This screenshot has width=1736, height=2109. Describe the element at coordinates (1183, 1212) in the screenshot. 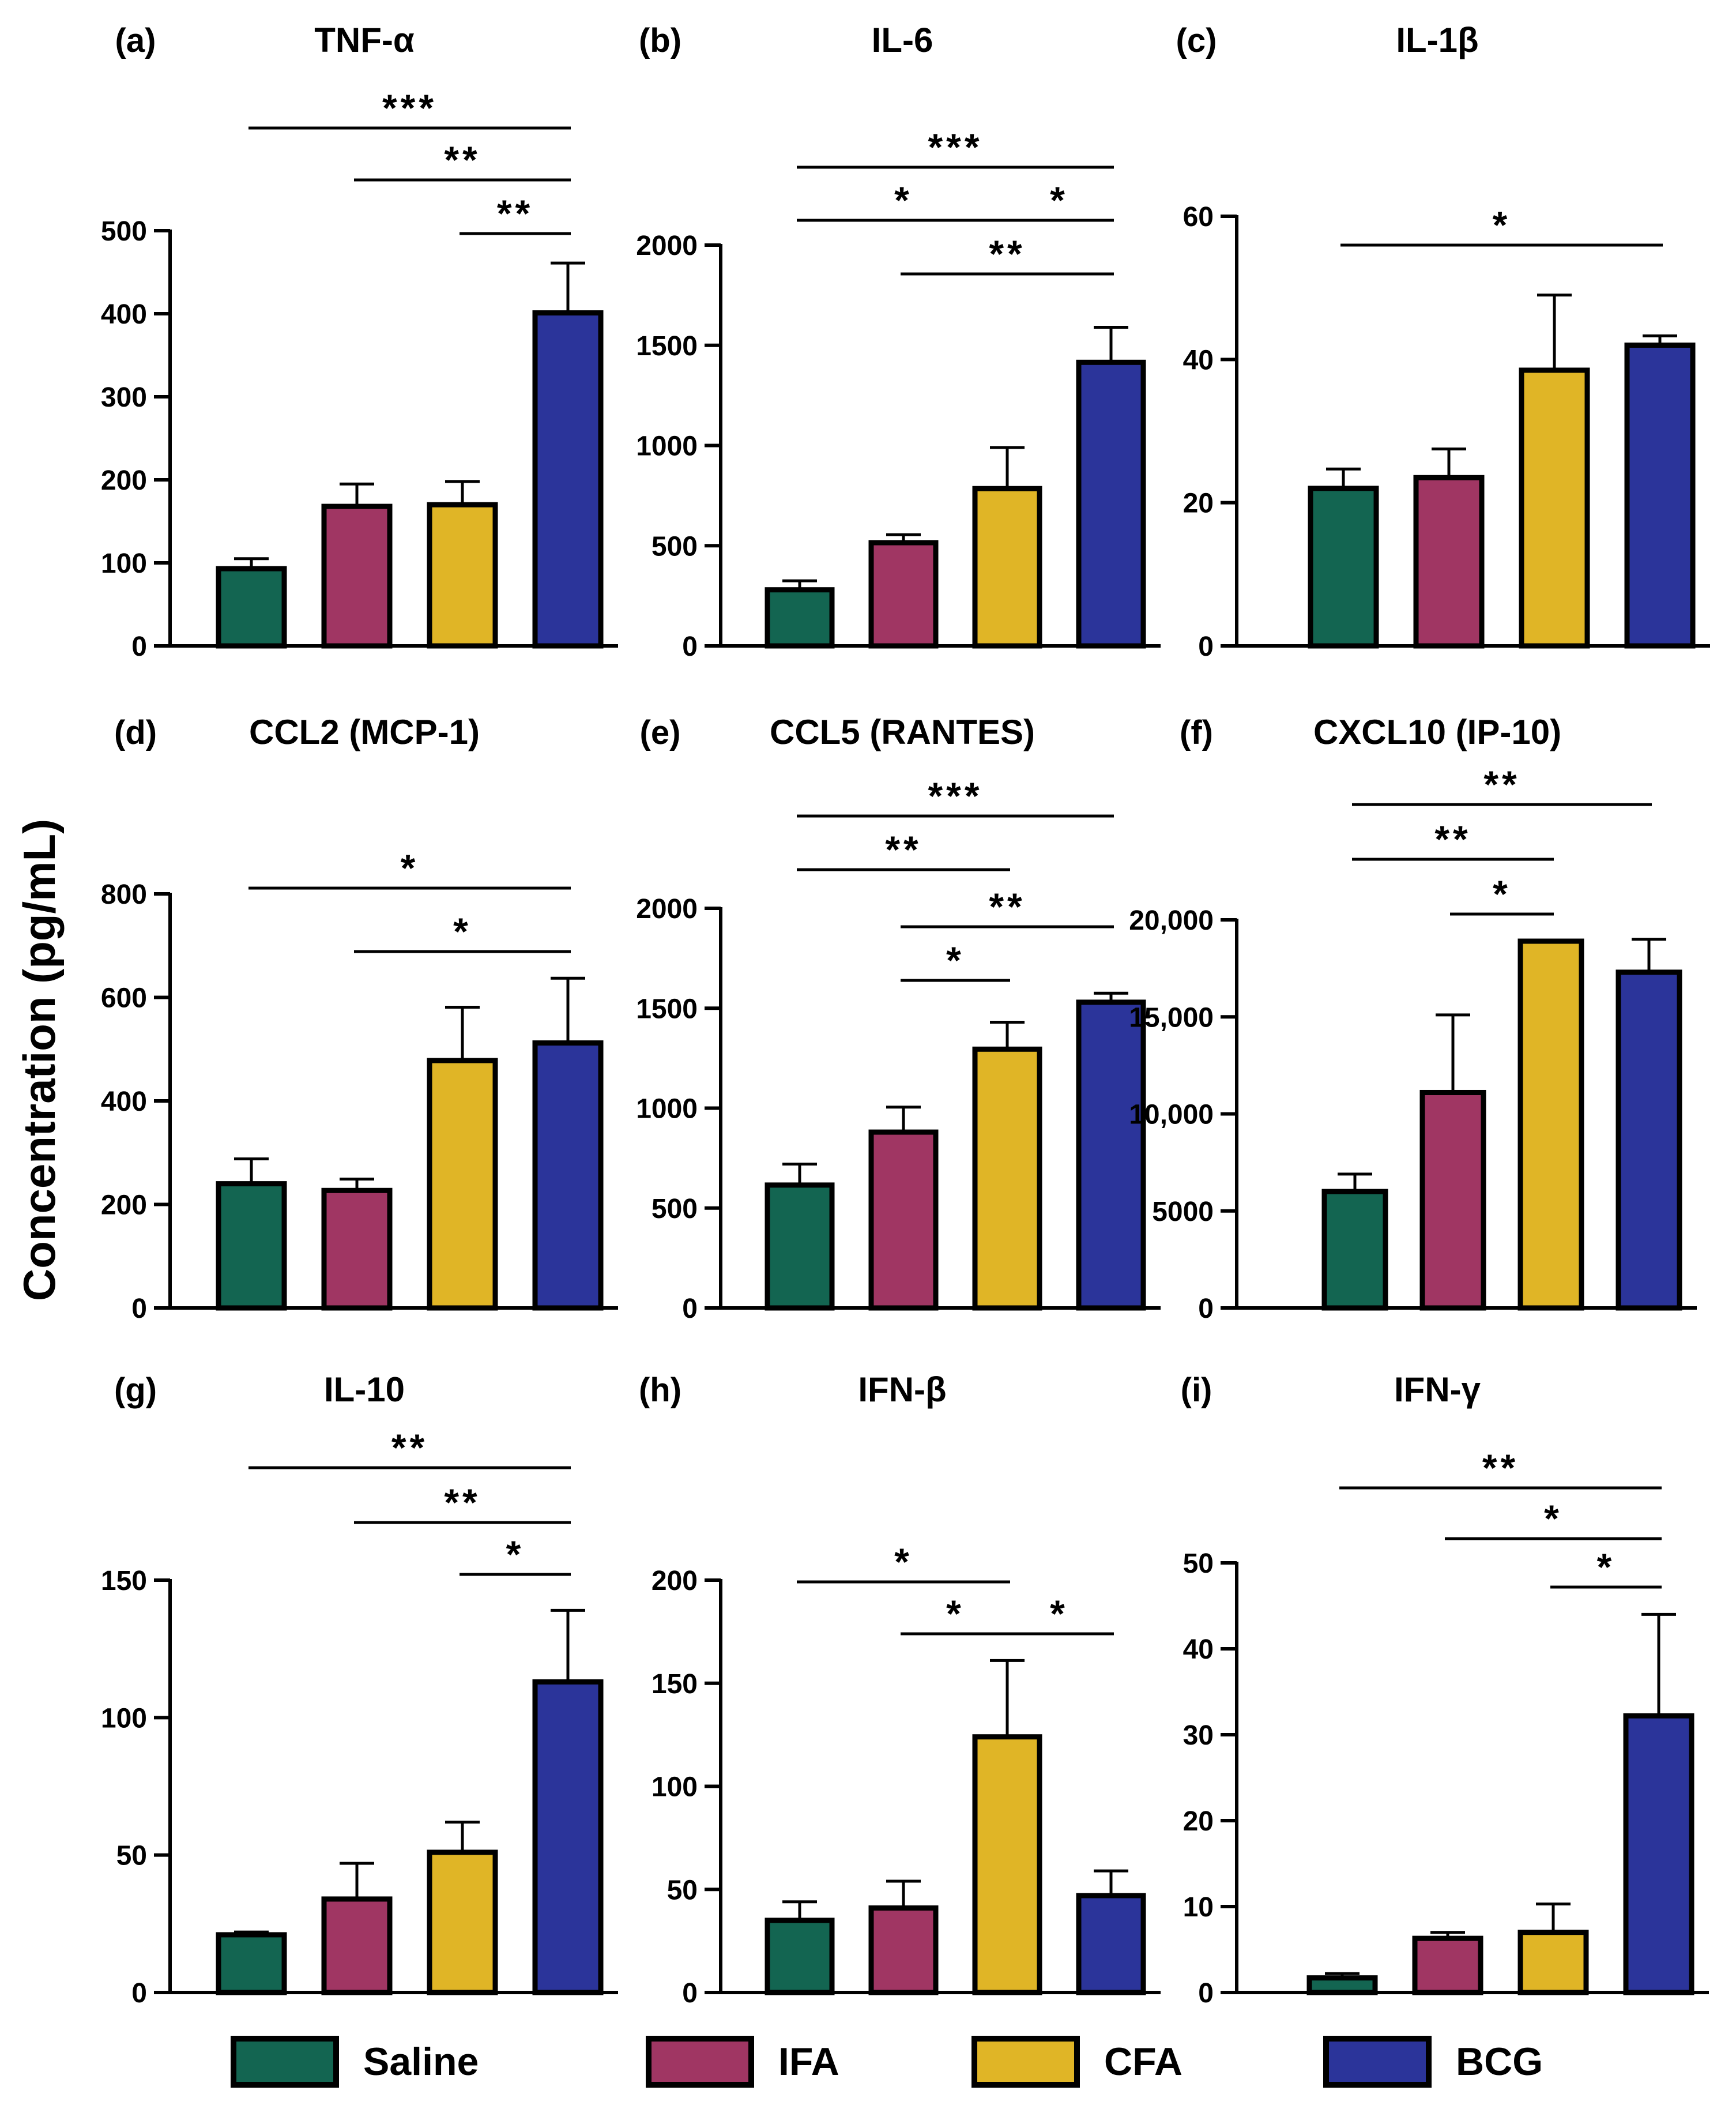

I see `y-tick-label: 5000` at that location.